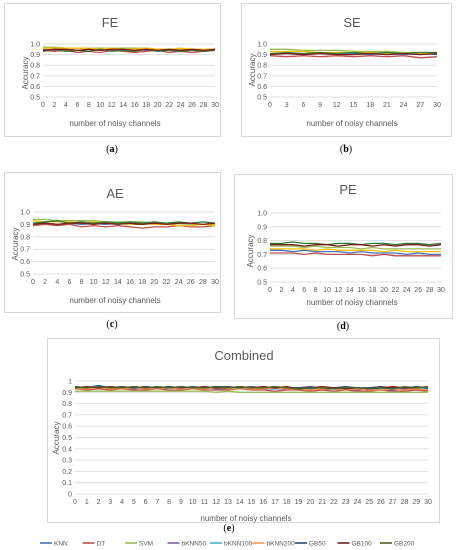  What do you see at coordinates (369, 502) in the screenshot?
I see `x-tick-label: 25` at bounding box center [369, 502].